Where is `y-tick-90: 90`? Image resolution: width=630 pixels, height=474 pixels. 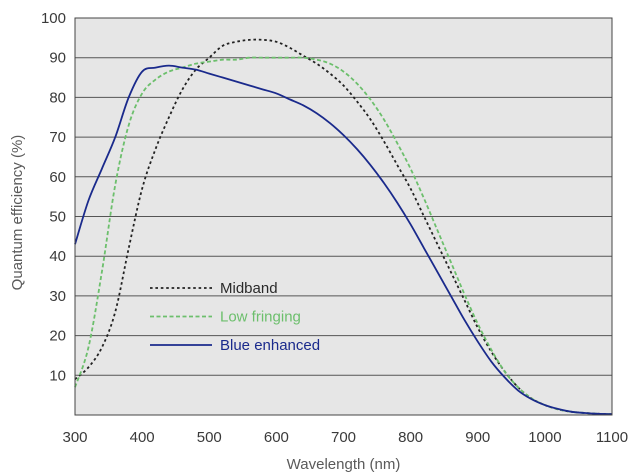 y-tick-90: 90 is located at coordinates (57, 58).